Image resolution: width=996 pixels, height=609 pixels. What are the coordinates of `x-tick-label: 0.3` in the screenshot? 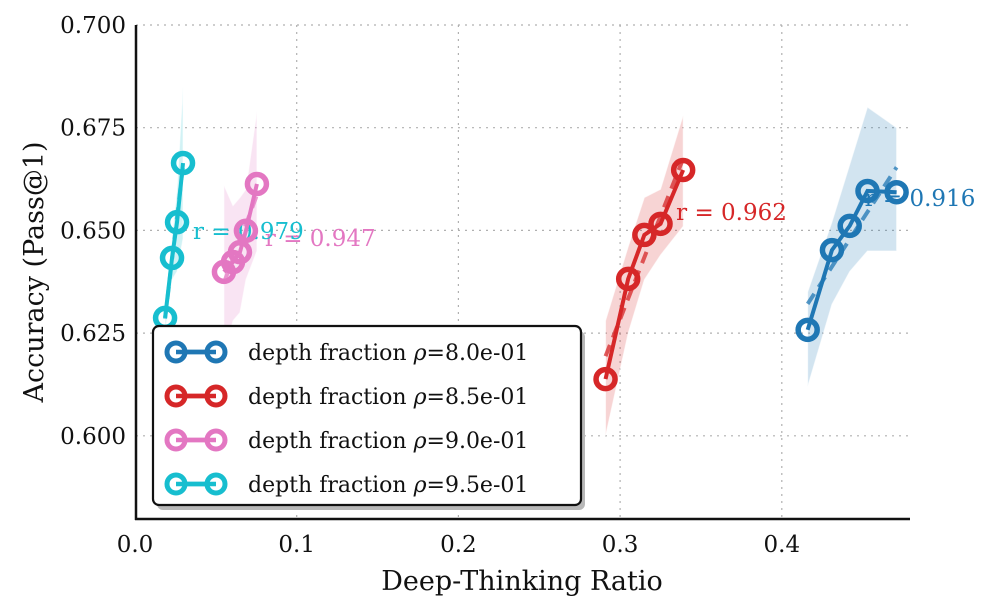 It's located at (620, 545).